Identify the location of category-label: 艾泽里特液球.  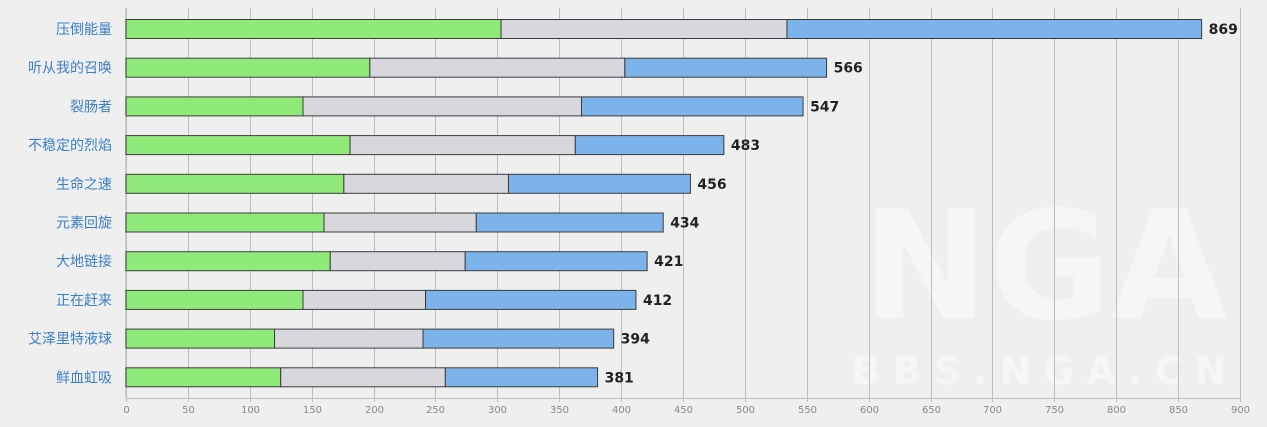
(70, 340).